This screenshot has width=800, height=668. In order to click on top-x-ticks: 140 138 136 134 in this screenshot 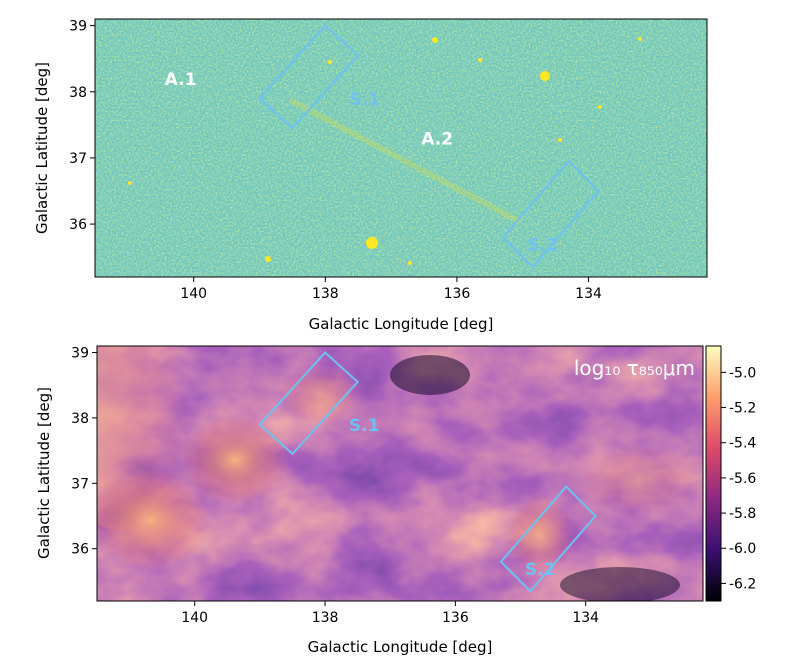, I will do `click(391, 289)`.